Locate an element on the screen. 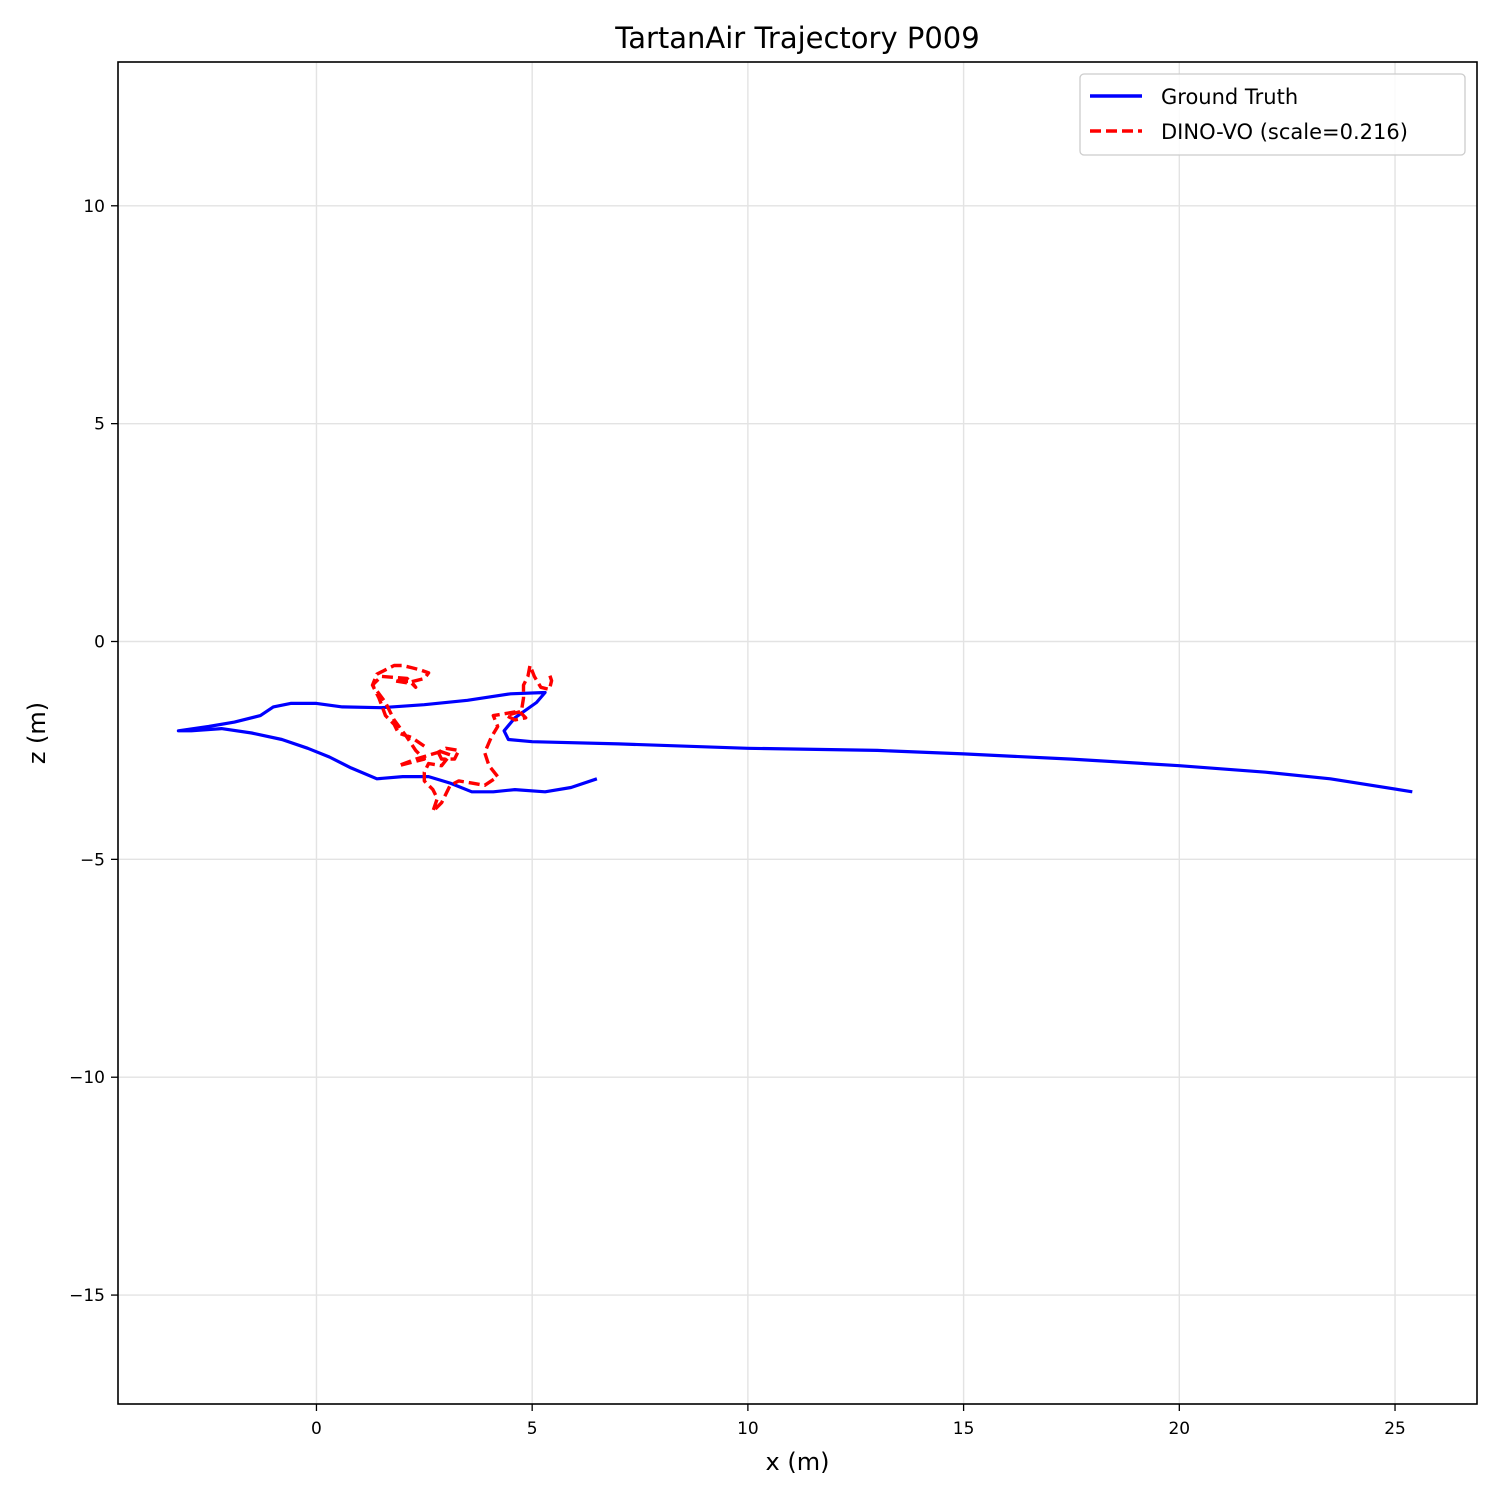 The width and height of the screenshot is (1500, 1500). y-axis-label: z (m) is located at coordinates (37, 733).